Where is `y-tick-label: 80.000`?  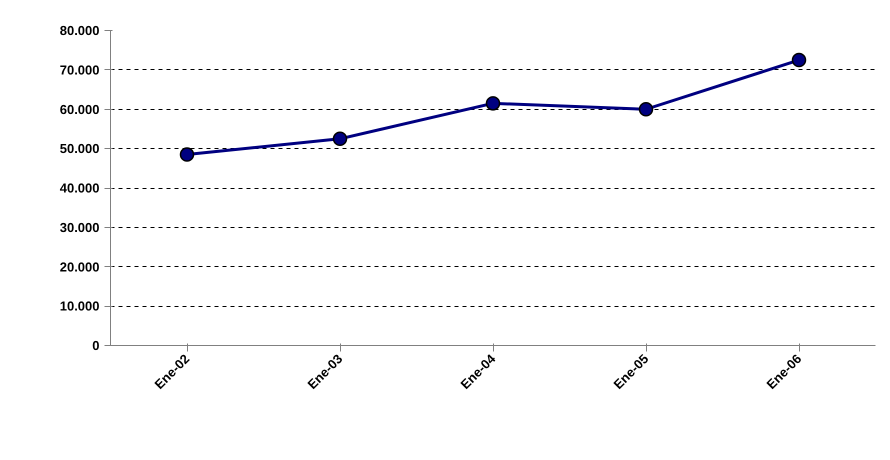
y-tick-label: 80.000 is located at coordinates (80, 30).